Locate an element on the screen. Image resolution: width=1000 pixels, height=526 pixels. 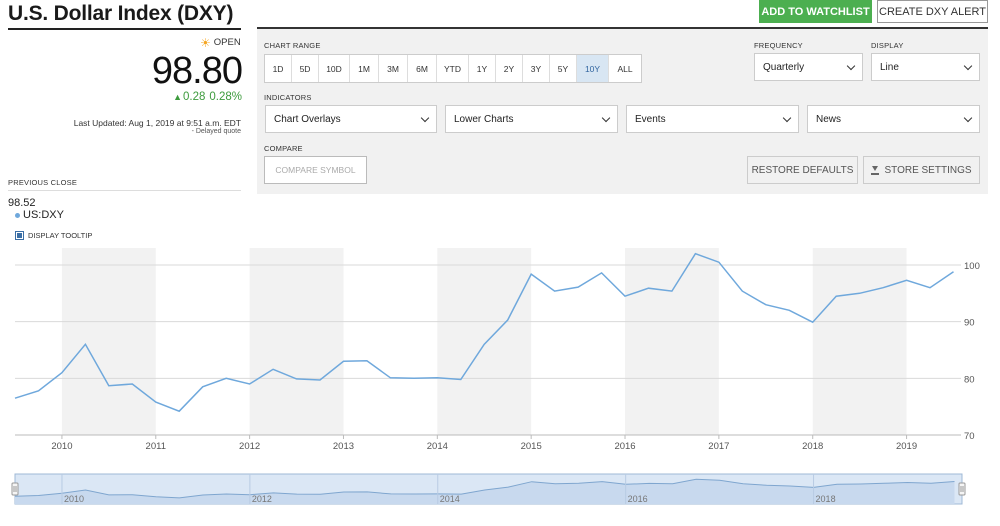
frequency-label: FREQUENCY is located at coordinates (778, 45).